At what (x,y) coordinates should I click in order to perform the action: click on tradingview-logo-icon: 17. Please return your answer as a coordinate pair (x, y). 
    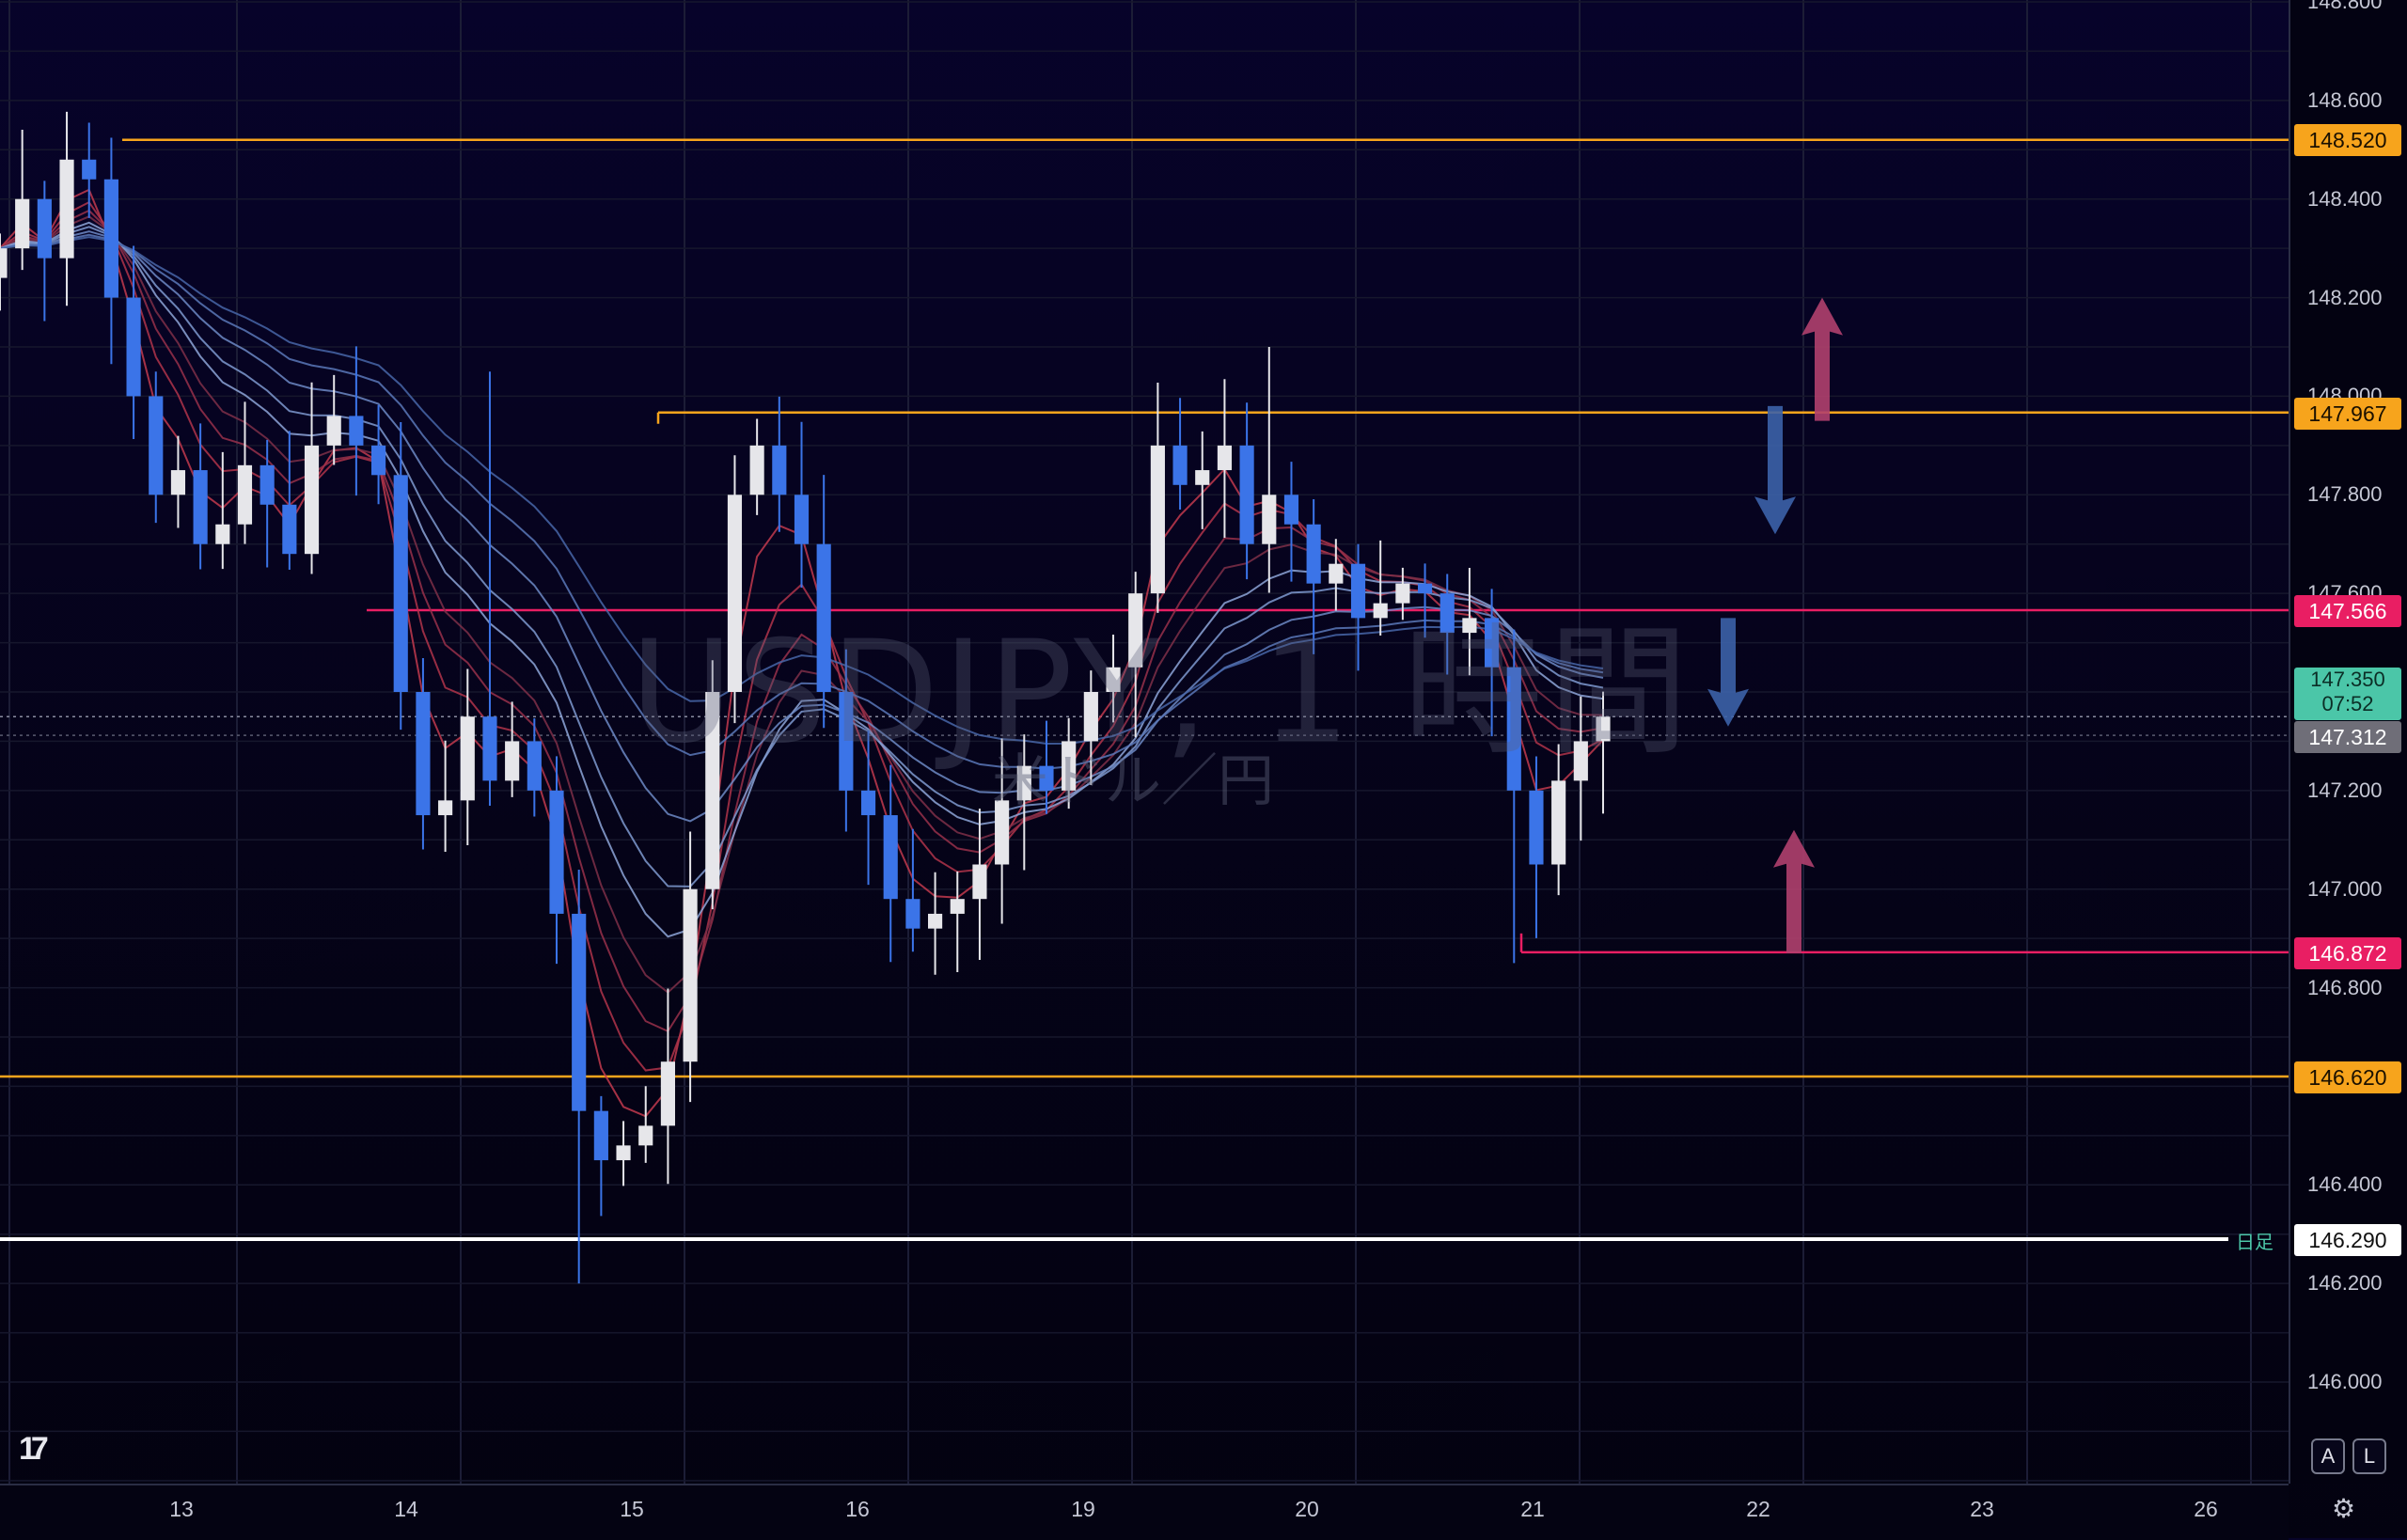
    Looking at the image, I should click on (34, 1449).